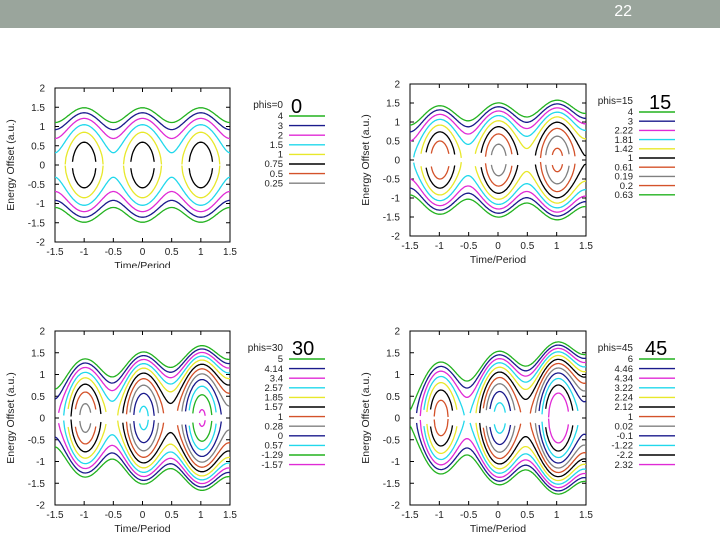 Image resolution: width=720 pixels, height=540 pixels. Describe the element at coordinates (274, 369) in the screenshot. I see `legend-label: 4.14` at that location.